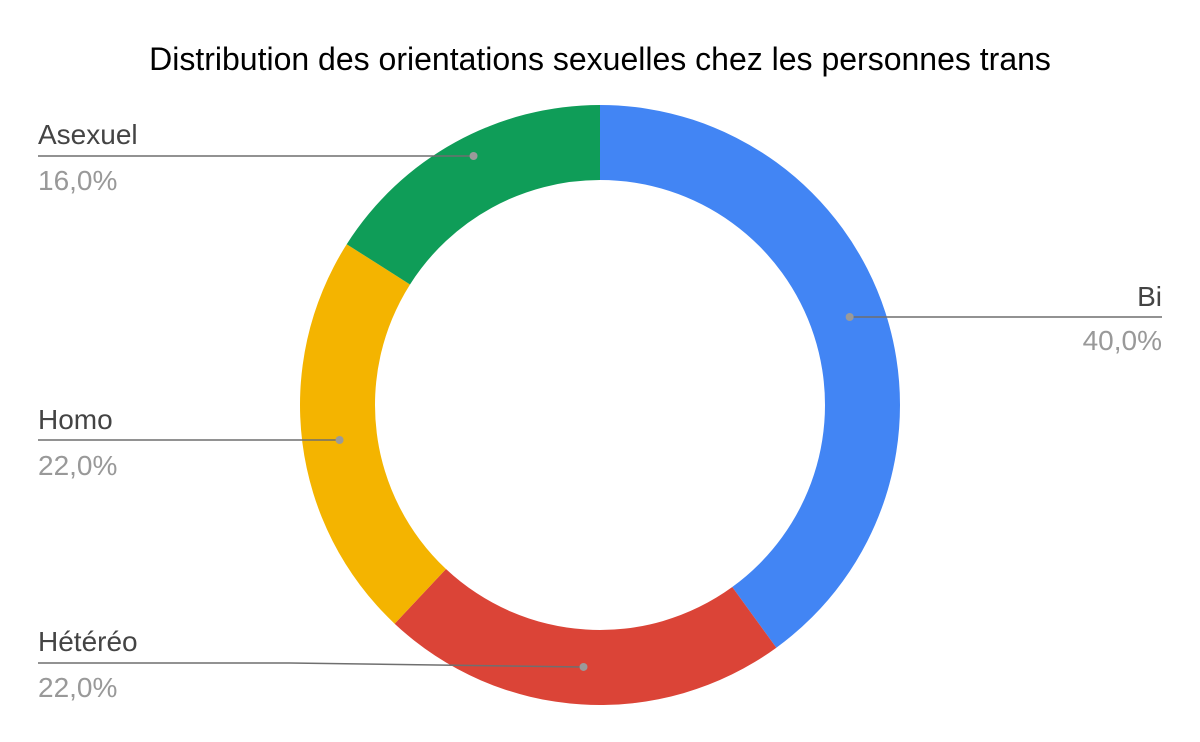 Image resolution: width=1200 pixels, height=742 pixels. Describe the element at coordinates (849, 317) in the screenshot. I see `leader-dot-bi` at that location.